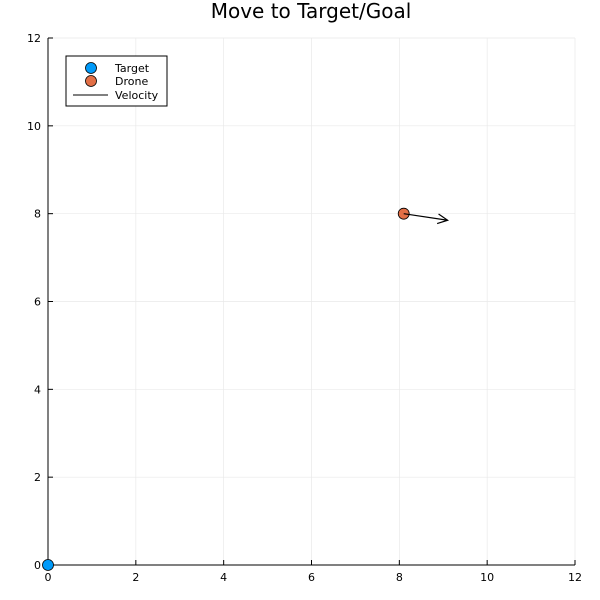 Image resolution: width=600 pixels, height=600 pixels. What do you see at coordinates (311, 577) in the screenshot?
I see `x-tick-label-3: 6` at bounding box center [311, 577].